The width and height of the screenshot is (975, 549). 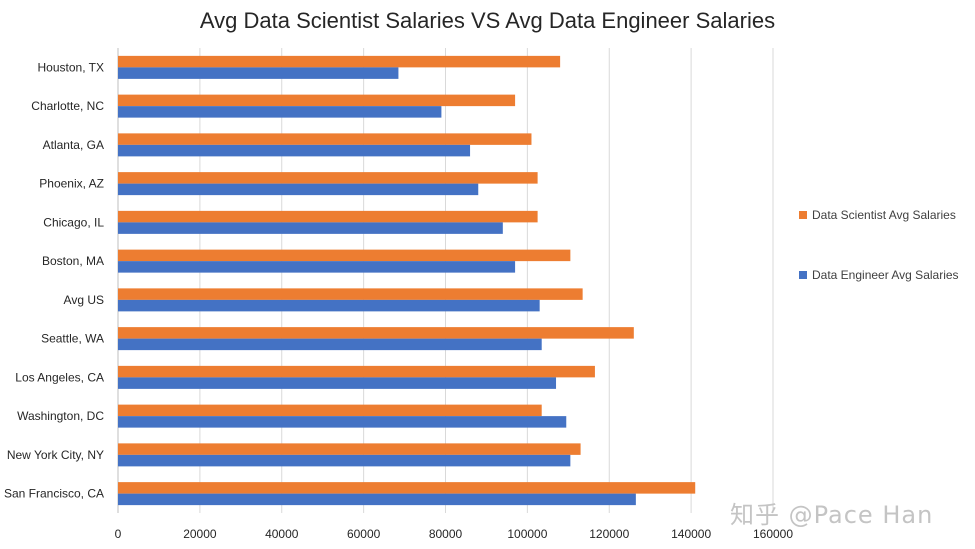 What do you see at coordinates (71, 67) in the screenshot?
I see `category-label: Houston, TX` at bounding box center [71, 67].